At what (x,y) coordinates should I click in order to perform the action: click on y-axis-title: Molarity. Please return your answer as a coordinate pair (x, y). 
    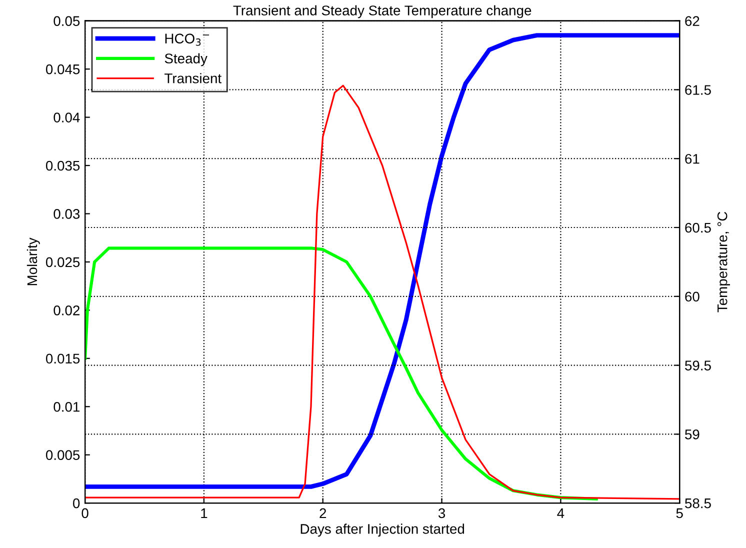
    Looking at the image, I should click on (33, 262).